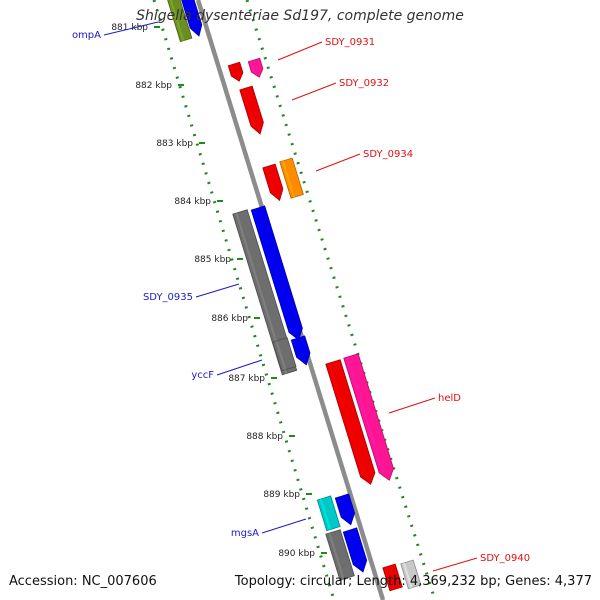 The image size is (600, 600). Describe the element at coordinates (86, 35) in the screenshot. I see `gene-label: ompA` at that location.